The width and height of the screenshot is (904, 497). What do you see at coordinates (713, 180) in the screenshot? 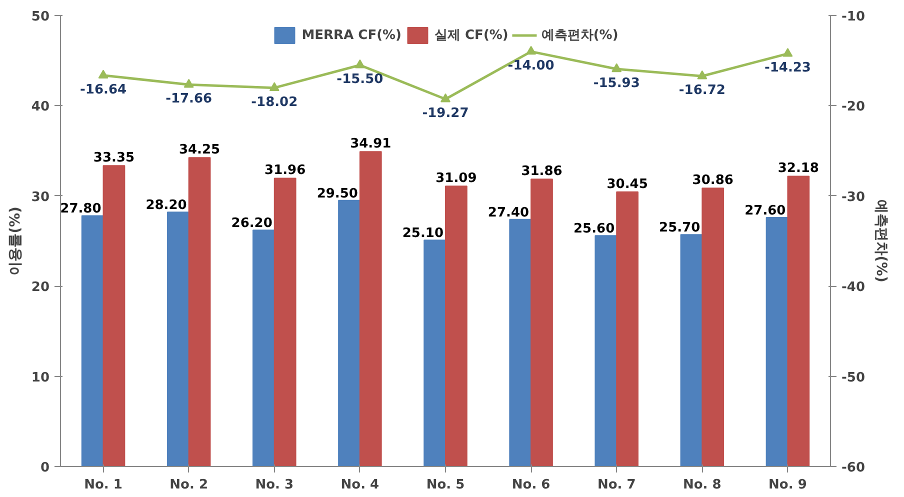
I see `data-label: 30.86` at bounding box center [713, 180].